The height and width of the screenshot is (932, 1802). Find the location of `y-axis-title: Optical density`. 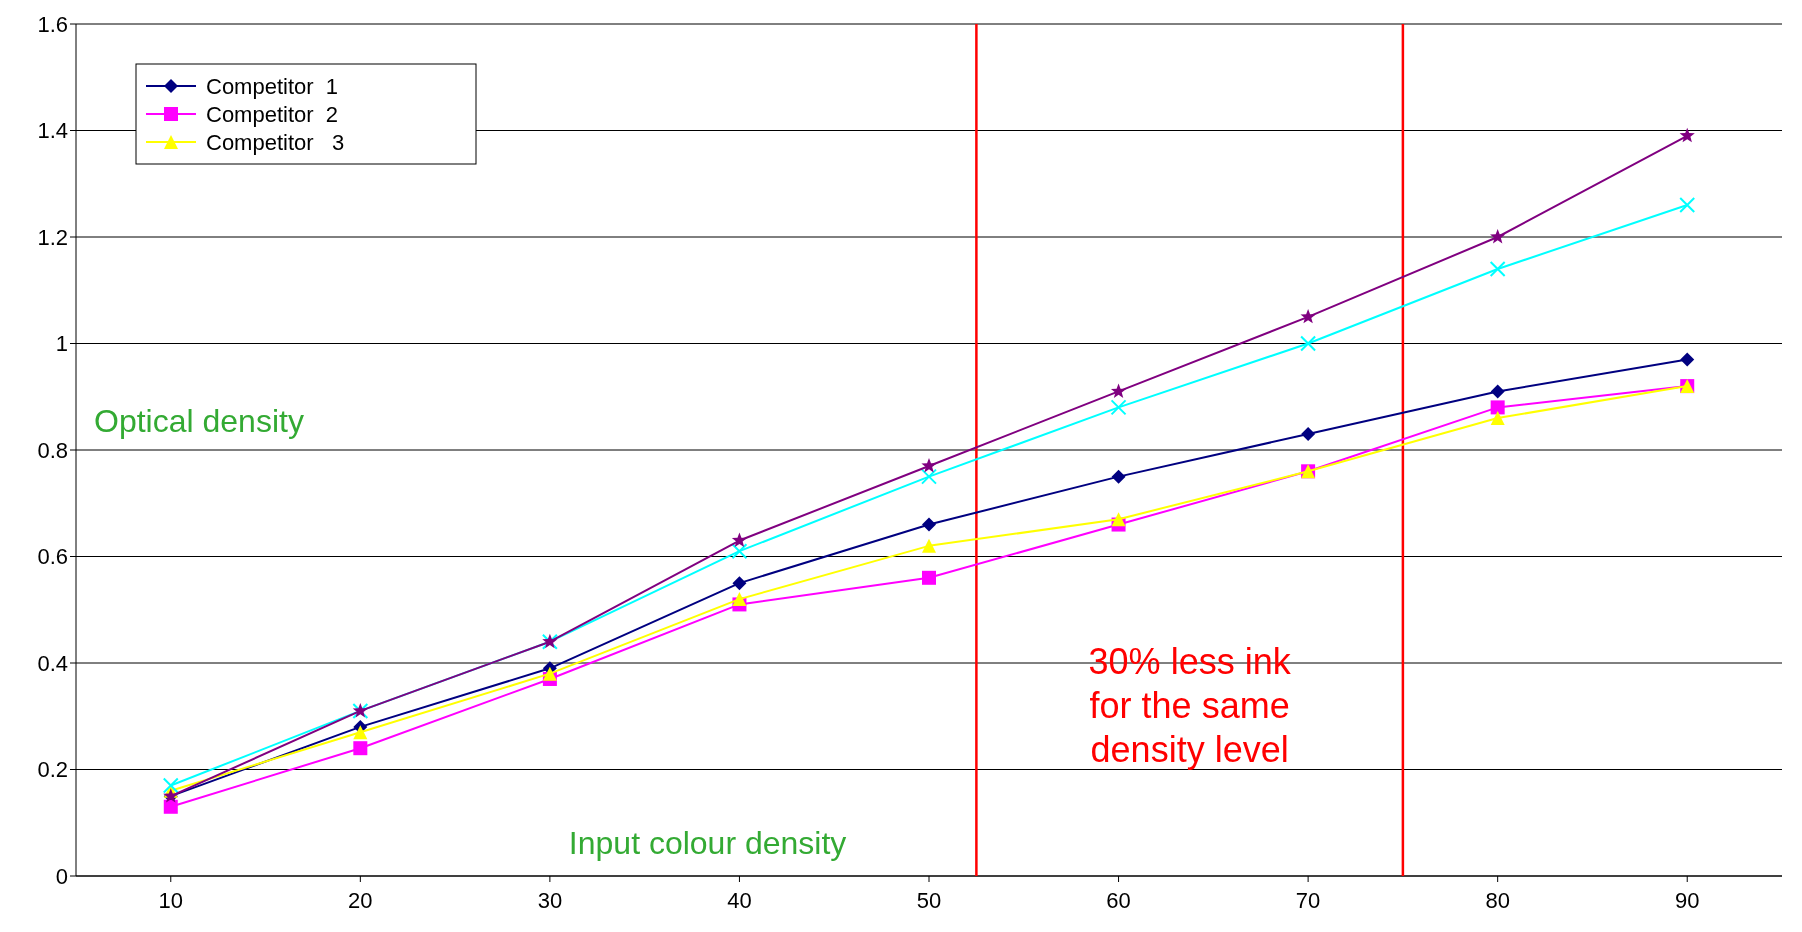

y-axis-title: Optical density is located at coordinates (199, 421).